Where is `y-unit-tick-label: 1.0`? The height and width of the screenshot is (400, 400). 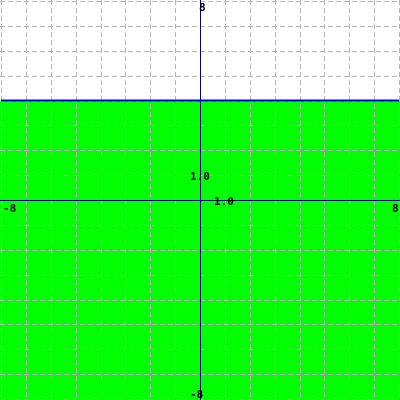
y-unit-tick-label: 1.0 is located at coordinates (200, 176).